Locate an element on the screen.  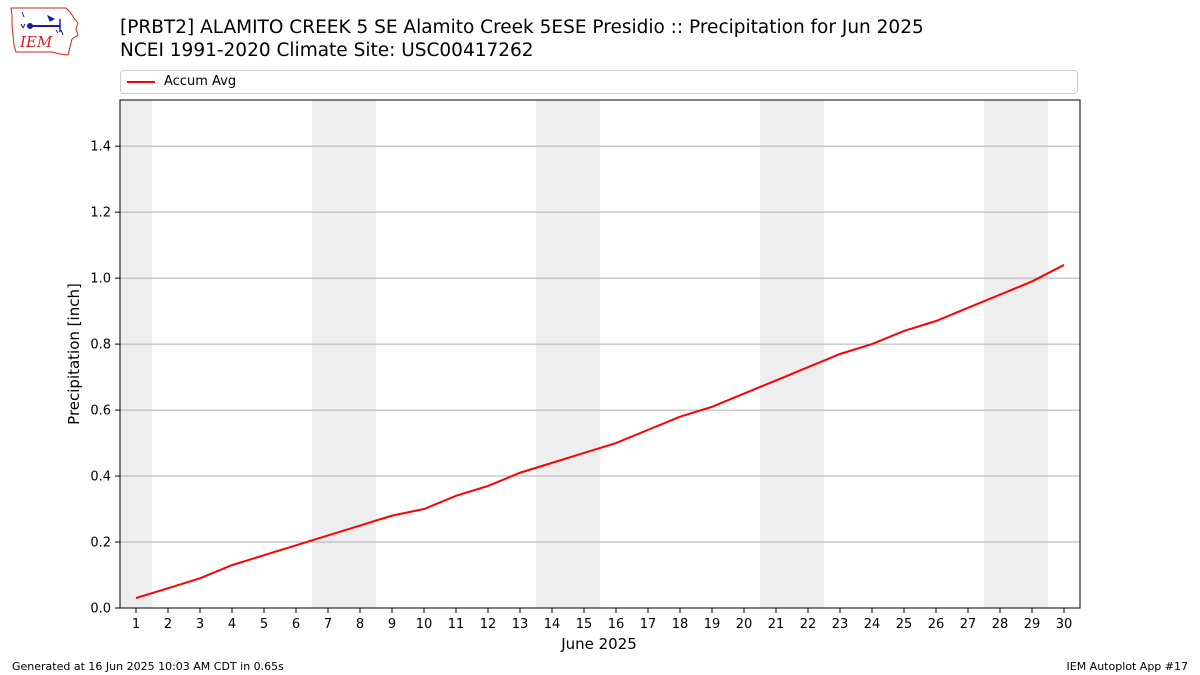
iowa-outline-icon is located at coordinates (44, 31).